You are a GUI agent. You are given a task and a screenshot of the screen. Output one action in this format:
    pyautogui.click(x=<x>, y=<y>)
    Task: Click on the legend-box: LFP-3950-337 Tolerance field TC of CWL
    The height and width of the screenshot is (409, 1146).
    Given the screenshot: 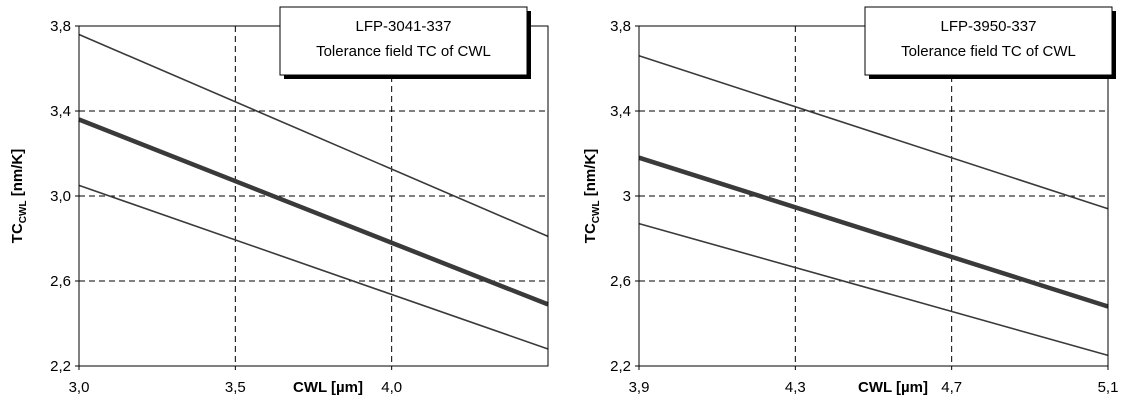 What is the action you would take?
    pyautogui.click(x=990, y=42)
    